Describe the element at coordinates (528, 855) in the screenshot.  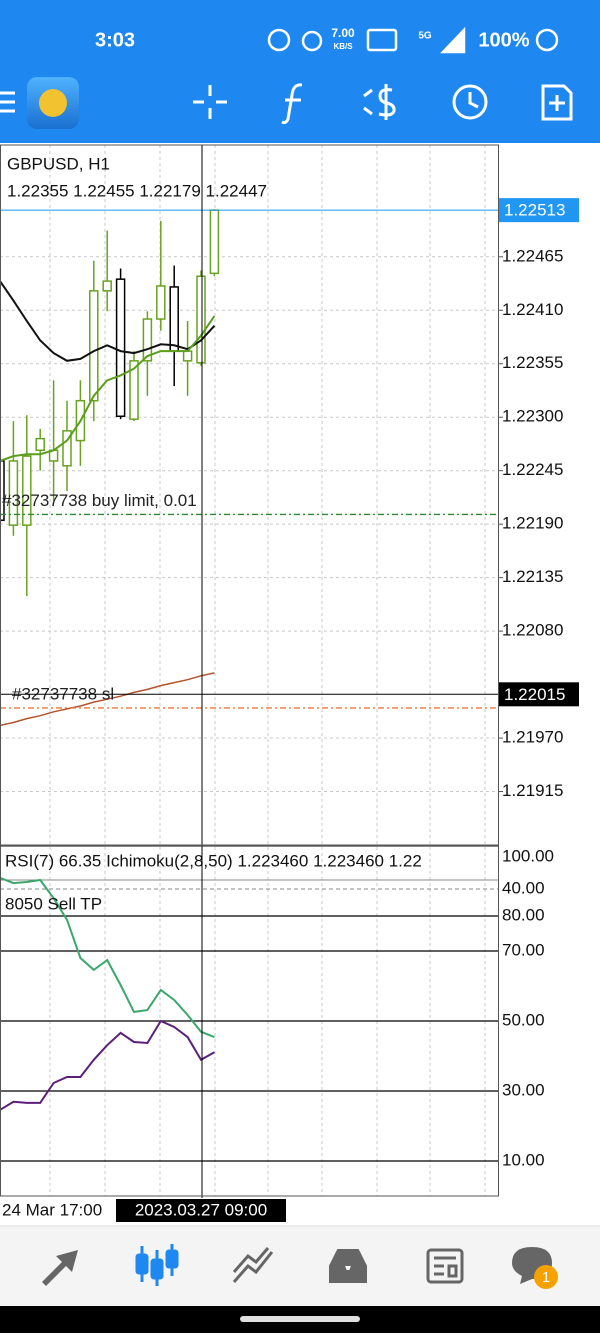
I see `y-tick-label: 100.00` at that location.